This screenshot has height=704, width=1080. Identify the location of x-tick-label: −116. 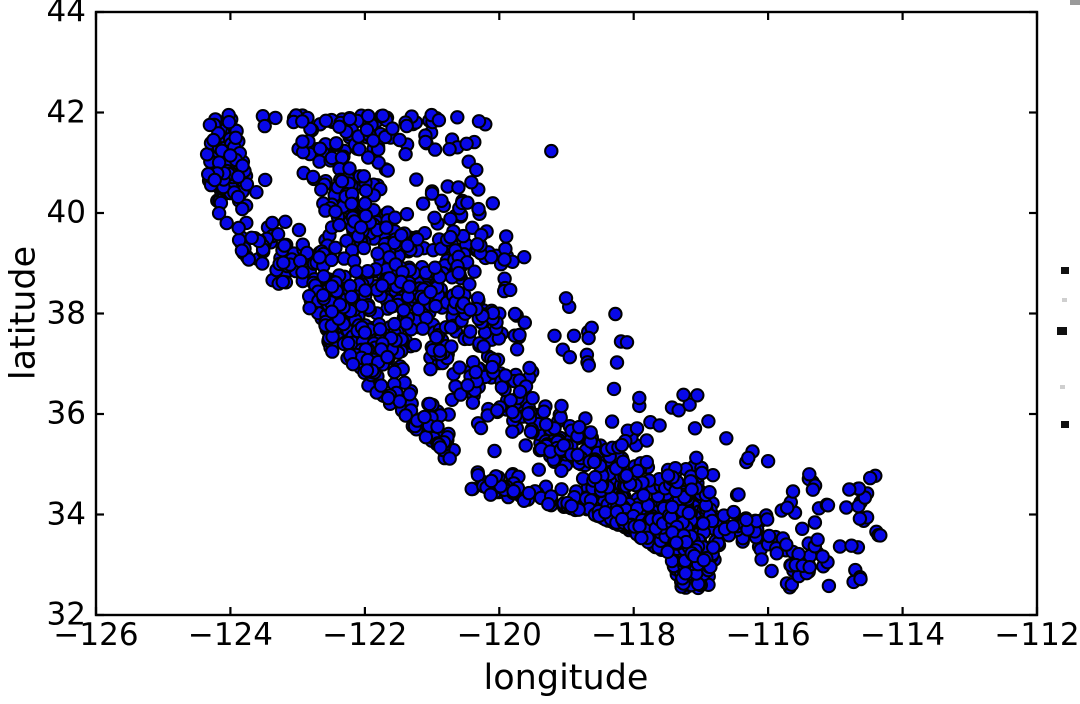
(768, 635).